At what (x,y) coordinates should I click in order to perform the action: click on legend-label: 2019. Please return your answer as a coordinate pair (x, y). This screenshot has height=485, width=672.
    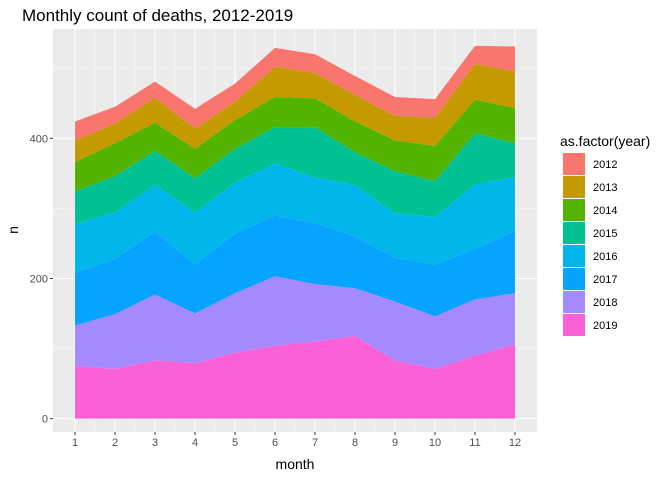
    Looking at the image, I should click on (605, 326).